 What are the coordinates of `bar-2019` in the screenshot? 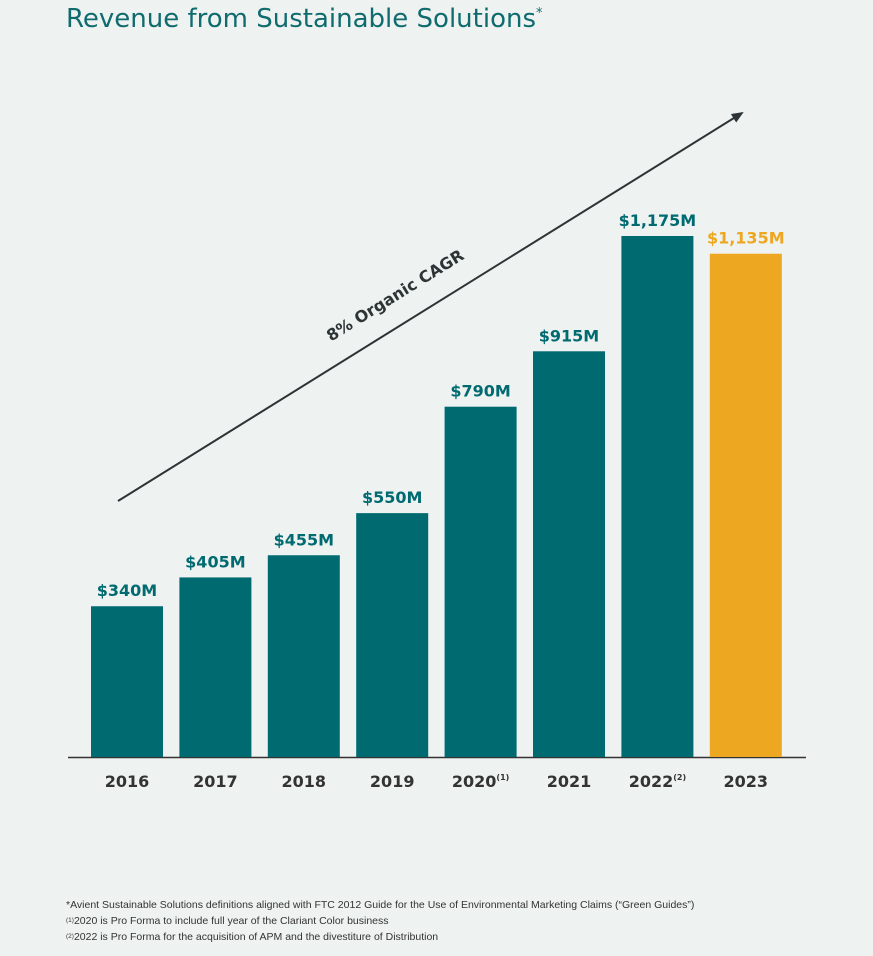 It's located at (392, 635).